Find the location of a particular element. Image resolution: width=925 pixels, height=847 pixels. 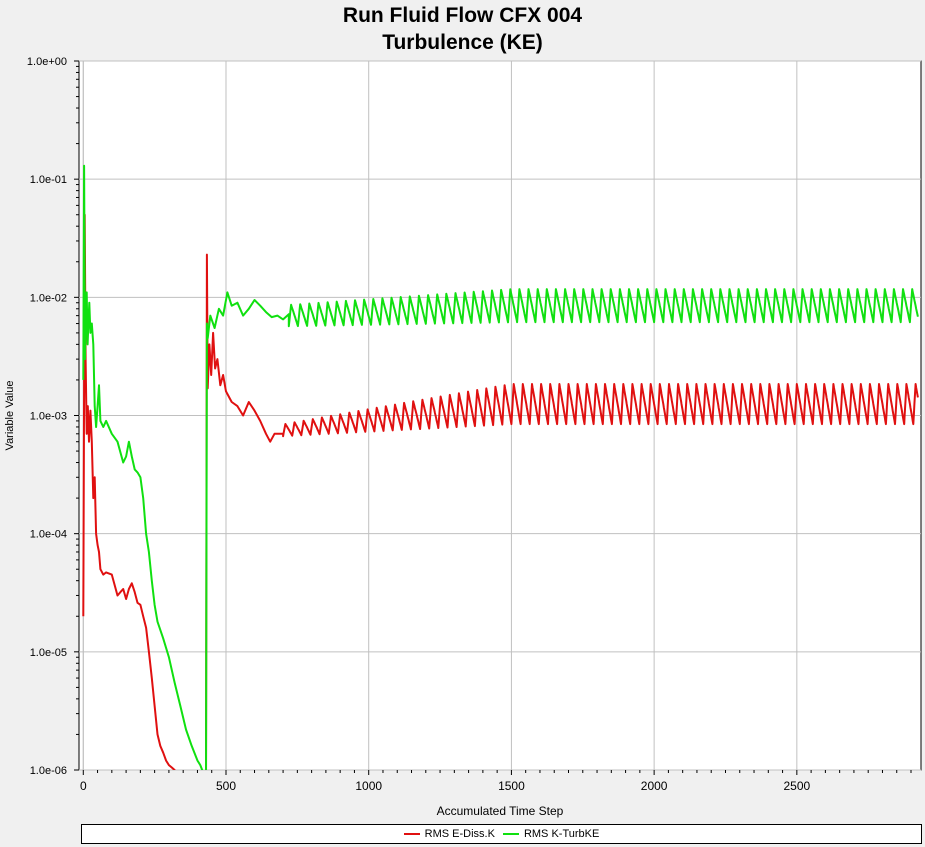

y-tick-label: 1.0e-05 is located at coordinates (48, 653).